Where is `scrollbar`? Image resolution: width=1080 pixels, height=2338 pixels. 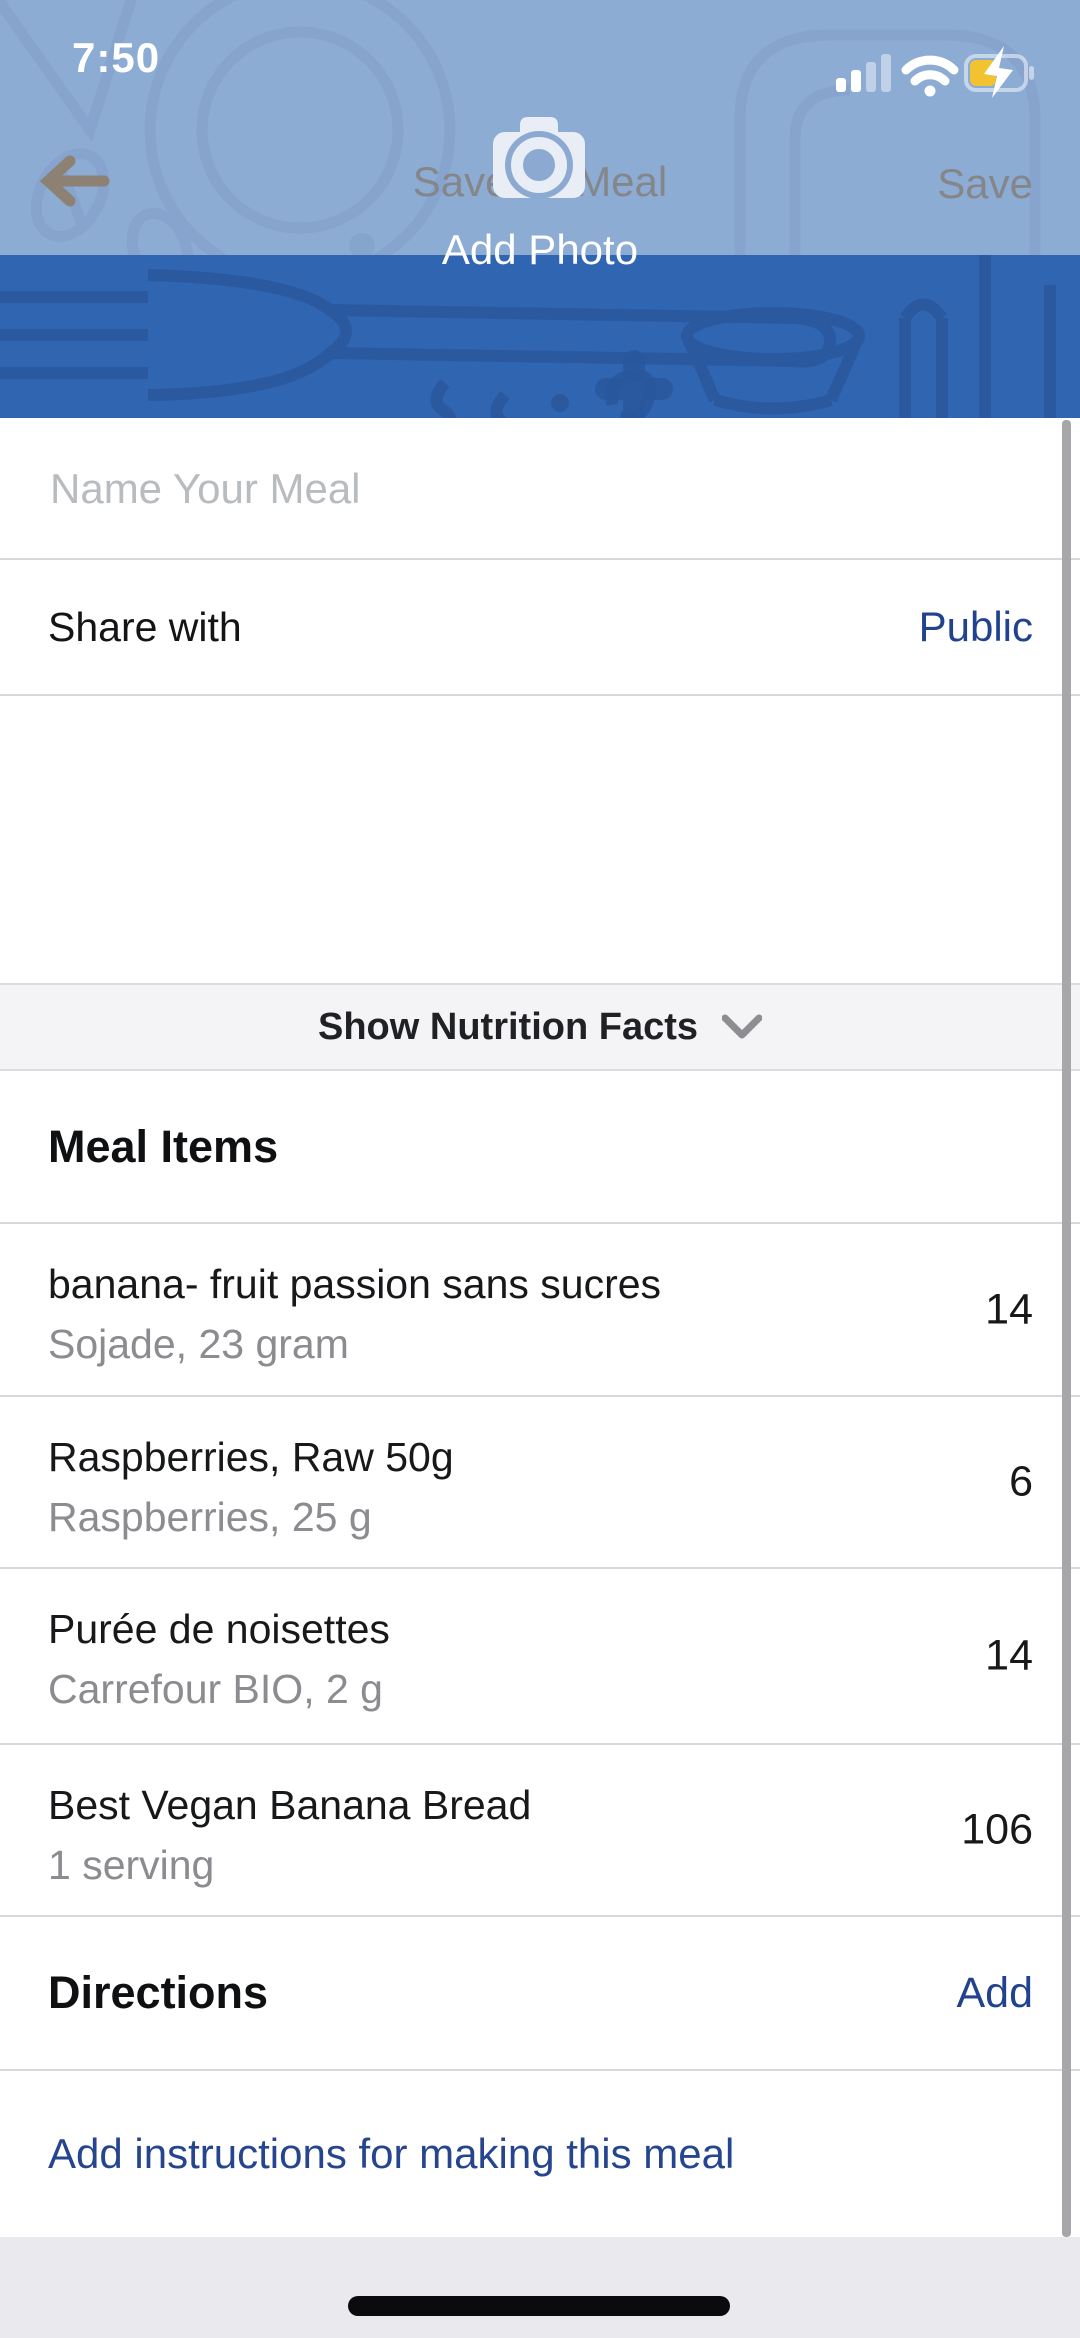
scrollbar is located at coordinates (1066, 1328).